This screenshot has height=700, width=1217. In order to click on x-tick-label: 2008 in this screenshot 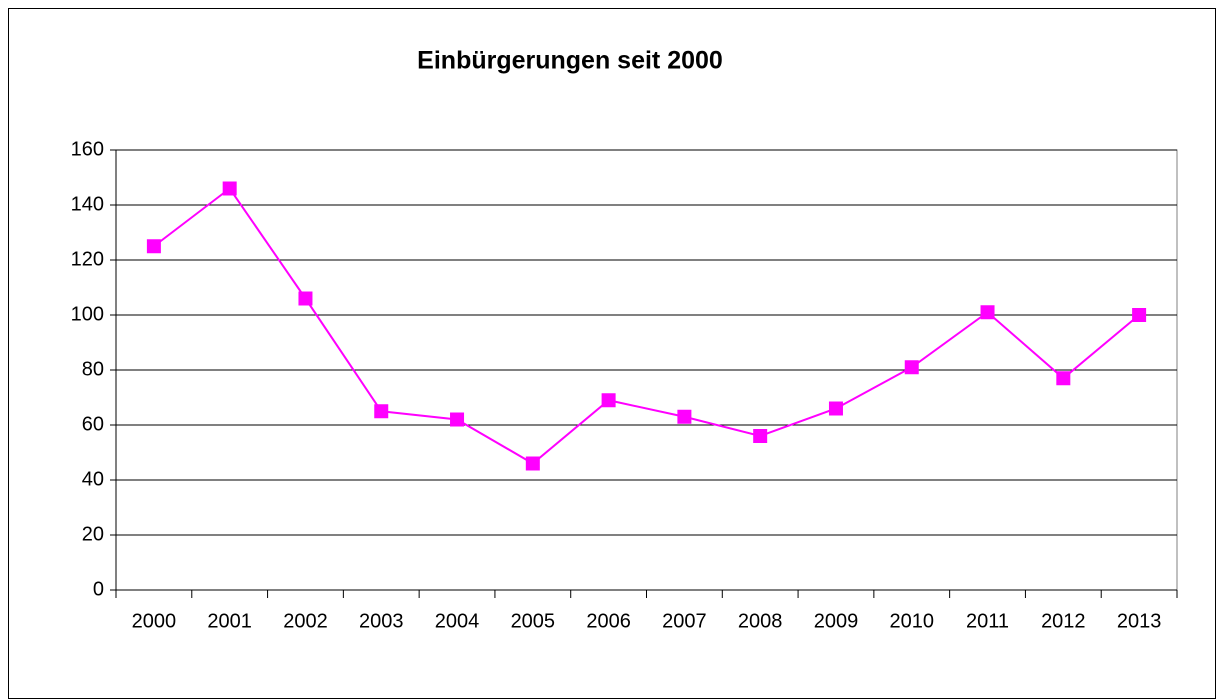, I will do `click(760, 621)`.